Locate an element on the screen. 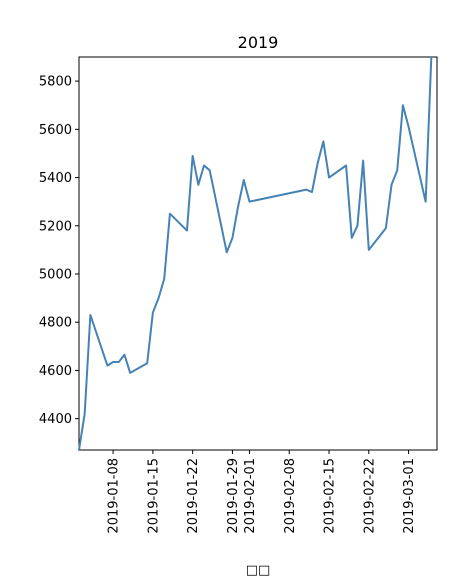 The image size is (460, 588). x-tick-label: 2019-02-22 is located at coordinates (369, 496).